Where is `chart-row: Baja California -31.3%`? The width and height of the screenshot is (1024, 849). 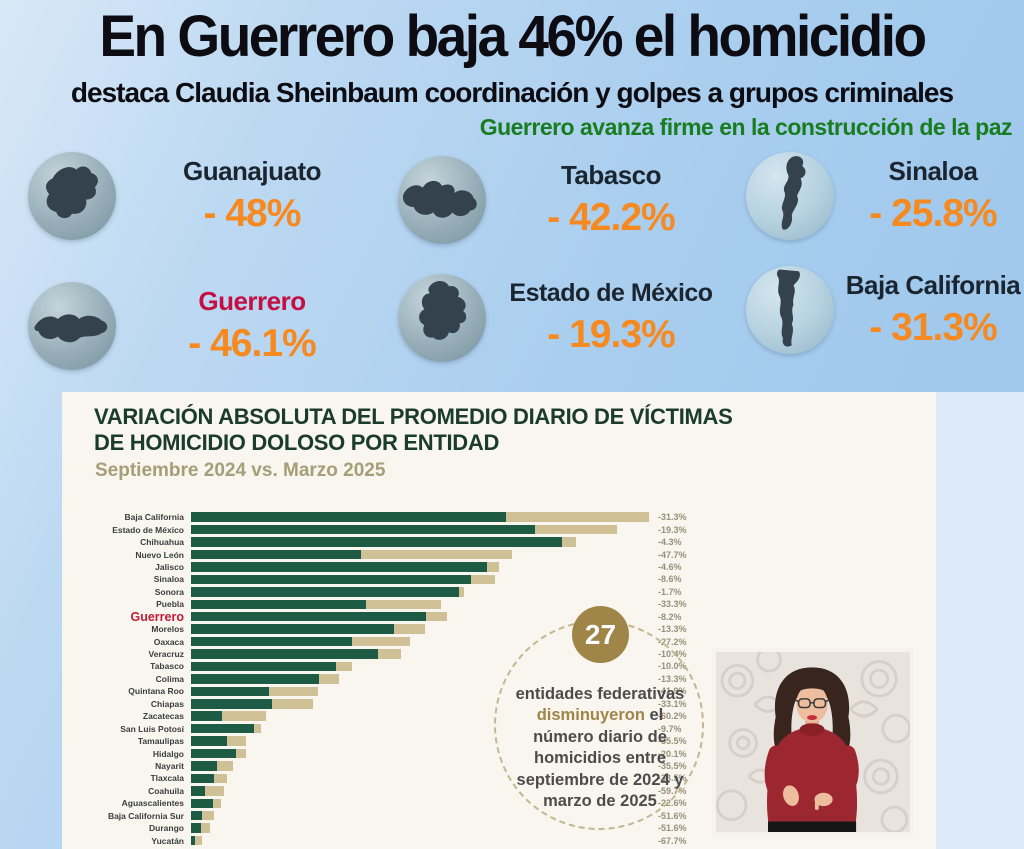
chart-row: Baja California -31.3% is located at coordinates (499, 517).